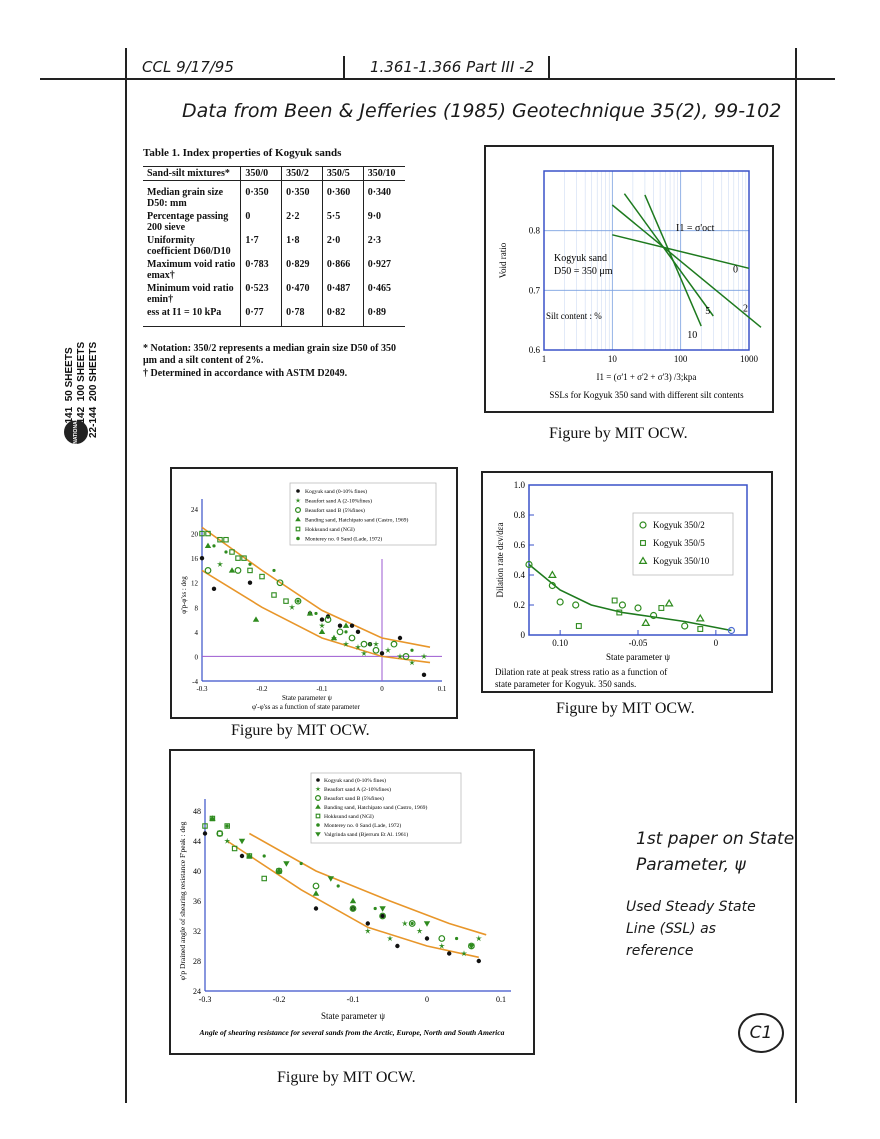 The height and width of the screenshot is (1139, 880). Describe the element at coordinates (353, 999) in the screenshot. I see `x-tick-label: -0.1` at that location.